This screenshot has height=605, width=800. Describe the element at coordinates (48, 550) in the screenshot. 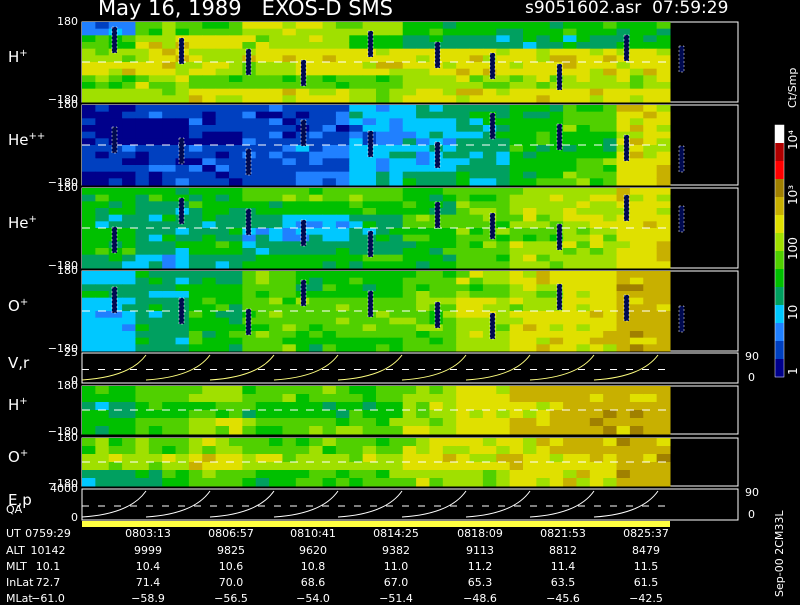

I see `ephemeris-value: 10142` at that location.